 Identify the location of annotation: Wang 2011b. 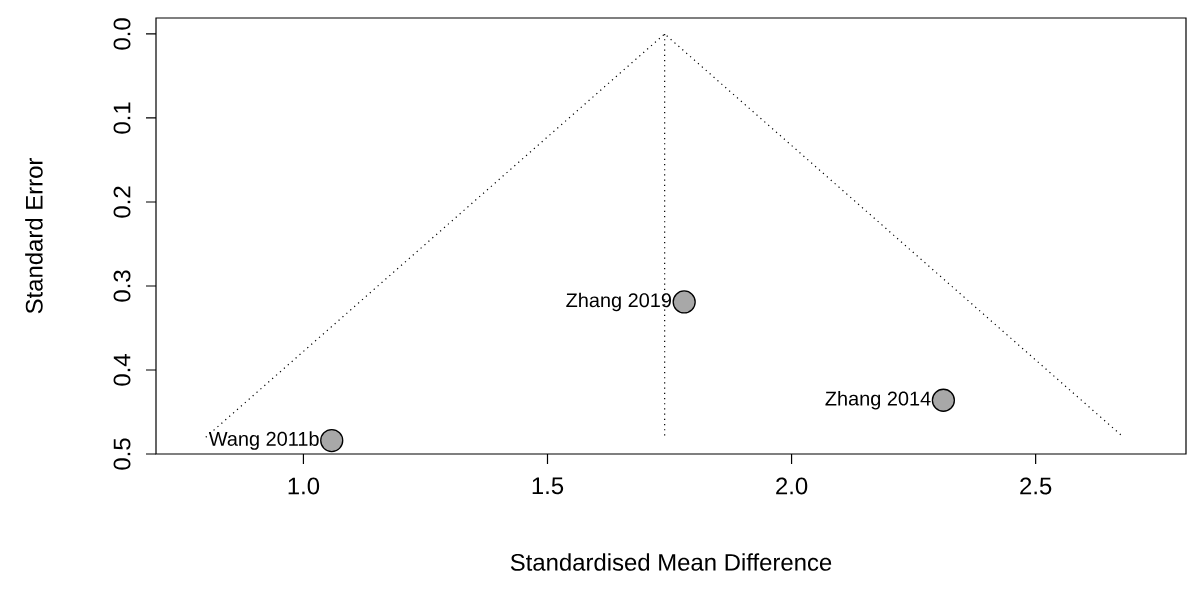
(263, 440).